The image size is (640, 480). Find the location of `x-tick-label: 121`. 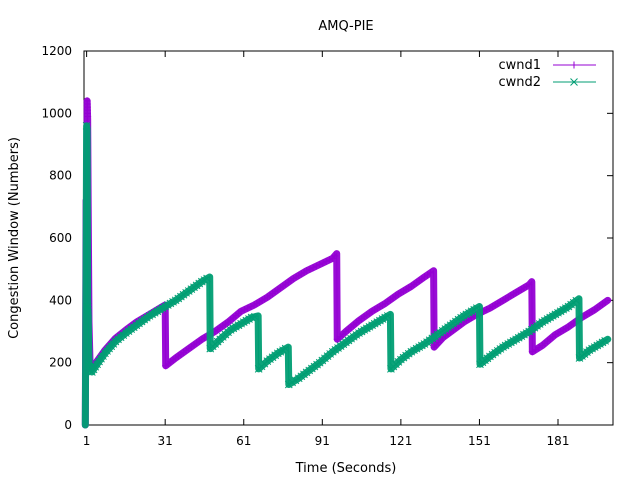

x-tick-label: 121 is located at coordinates (400, 441).